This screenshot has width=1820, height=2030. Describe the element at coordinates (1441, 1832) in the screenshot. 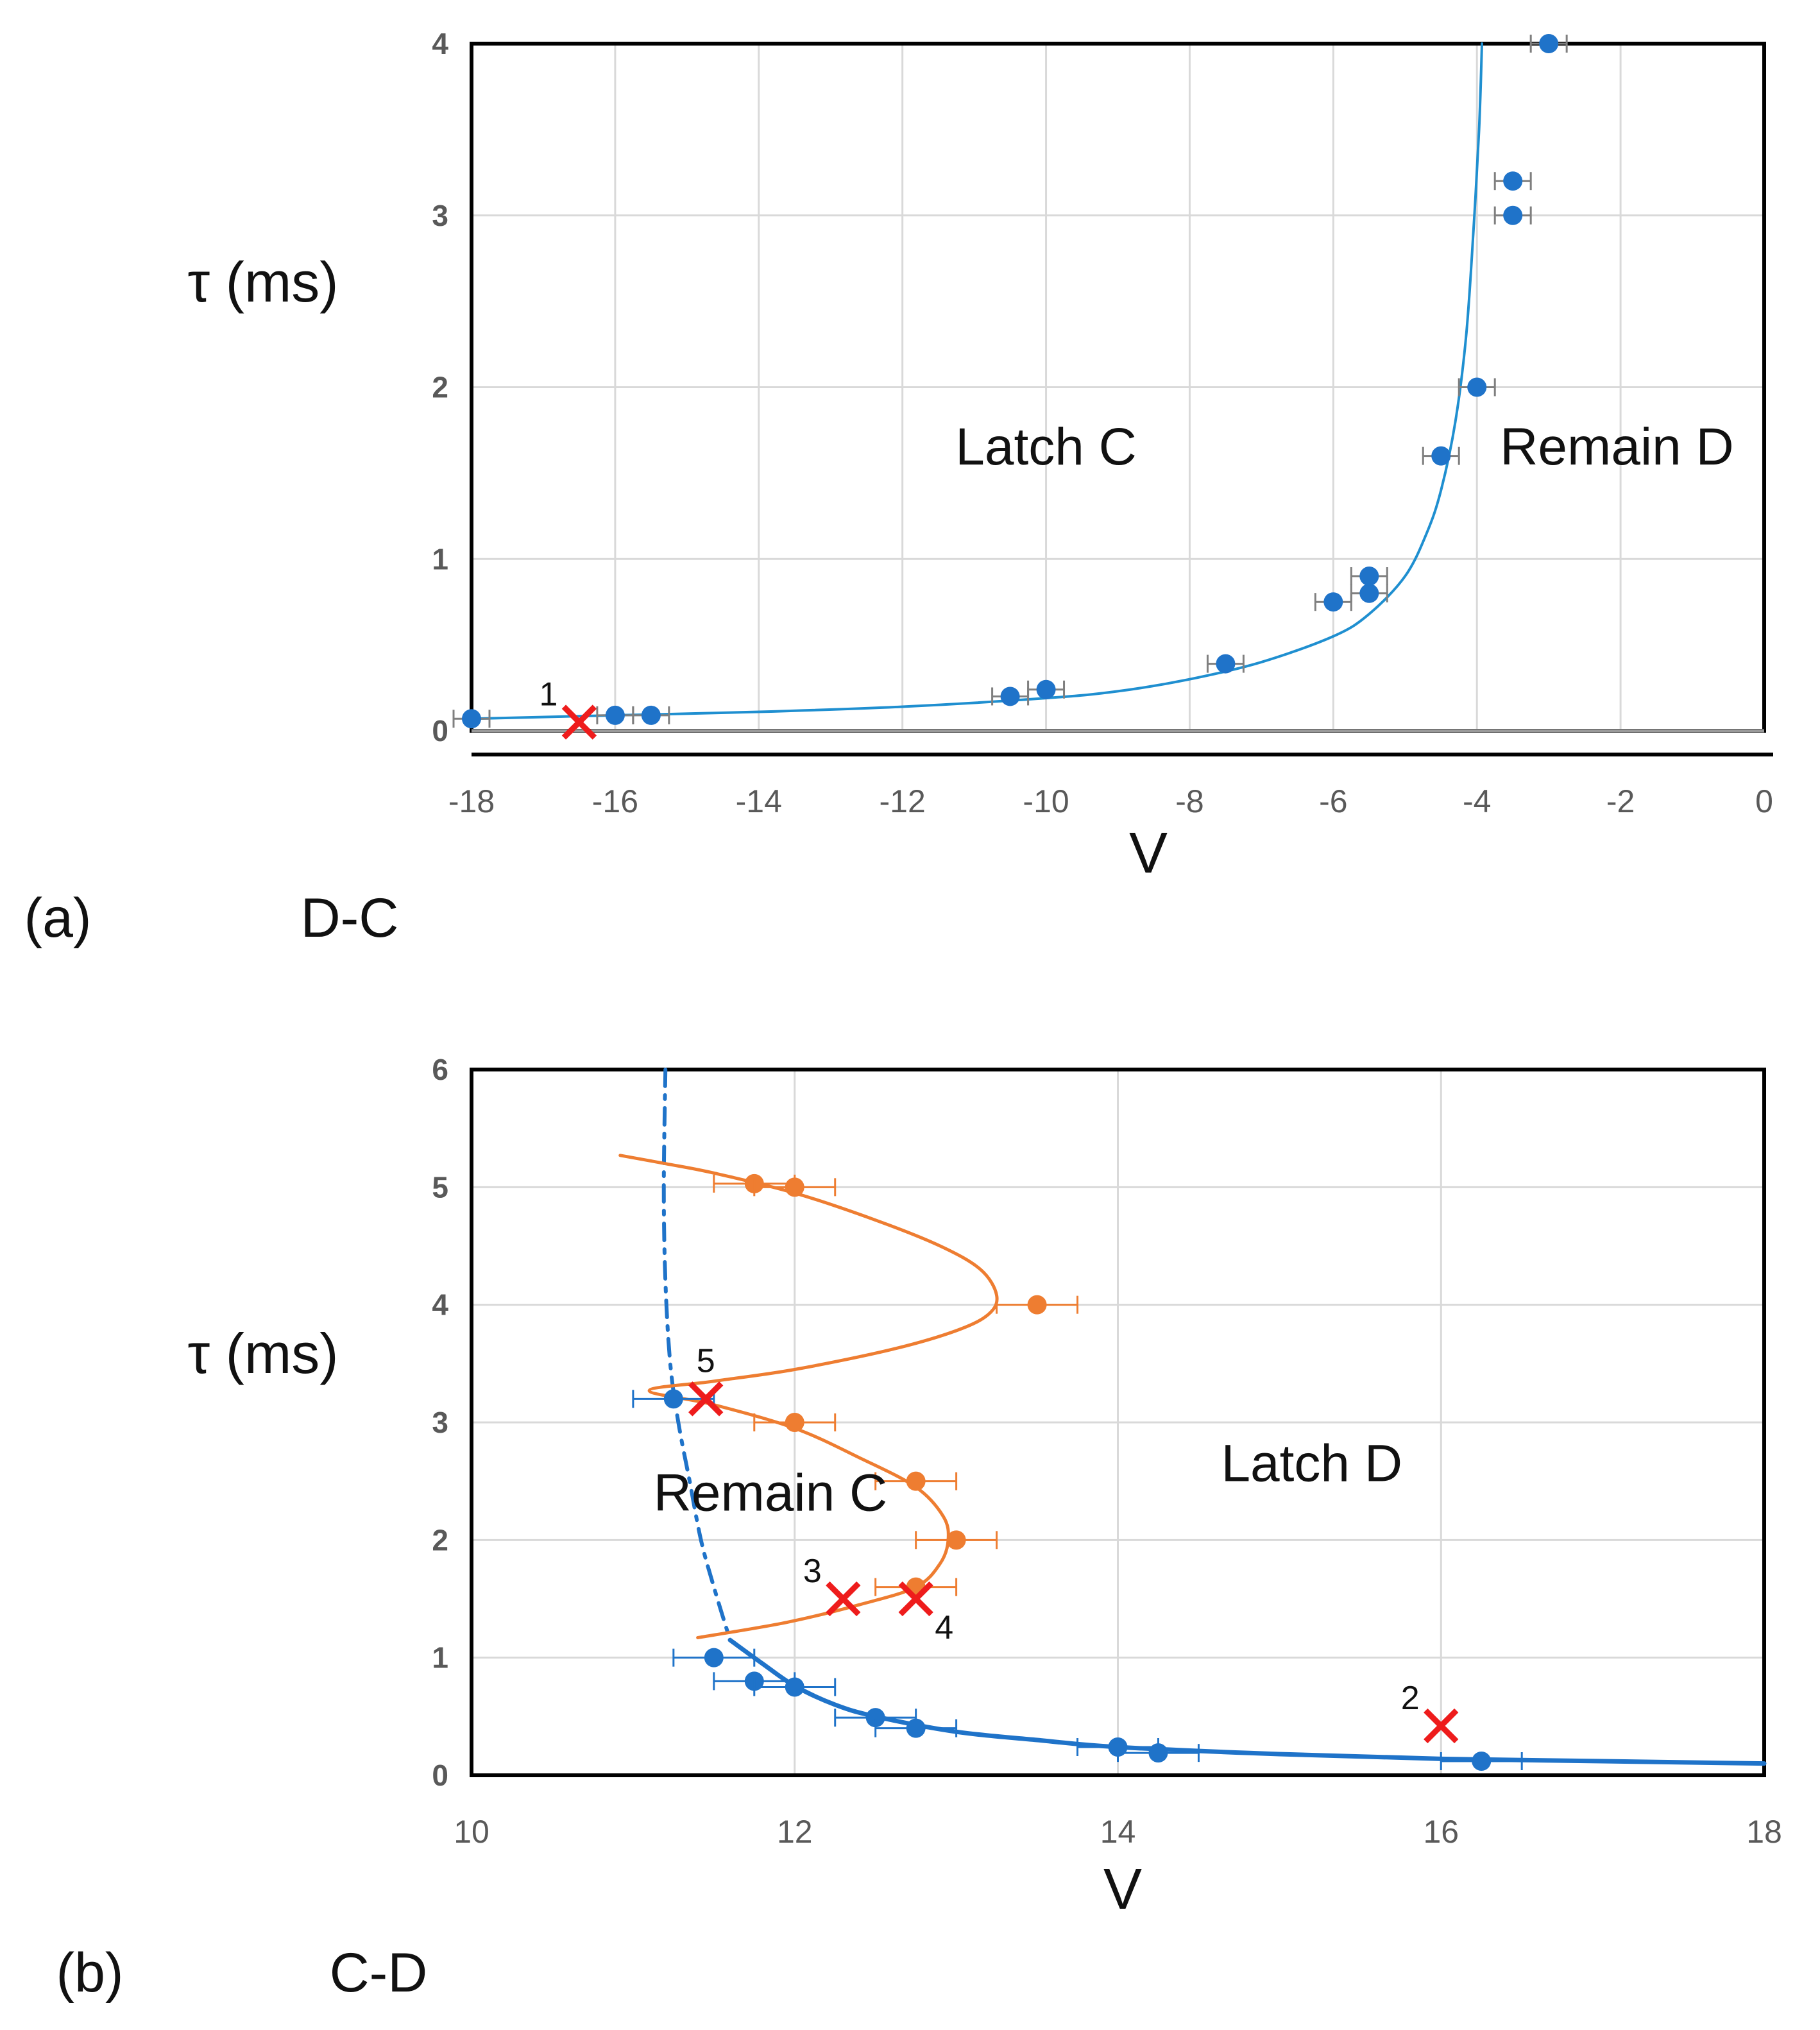

I see `x-tick-label: 16` at that location.